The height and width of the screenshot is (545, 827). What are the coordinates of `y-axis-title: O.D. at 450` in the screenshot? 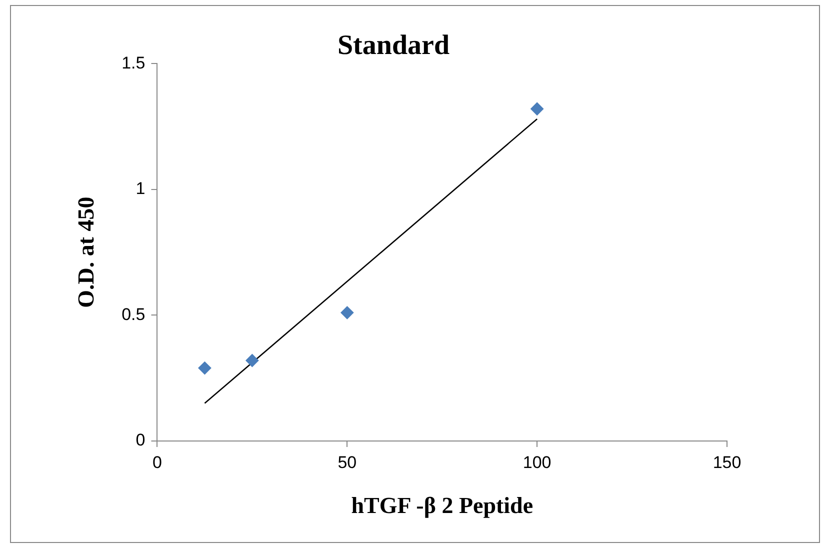 It's located at (86, 252).